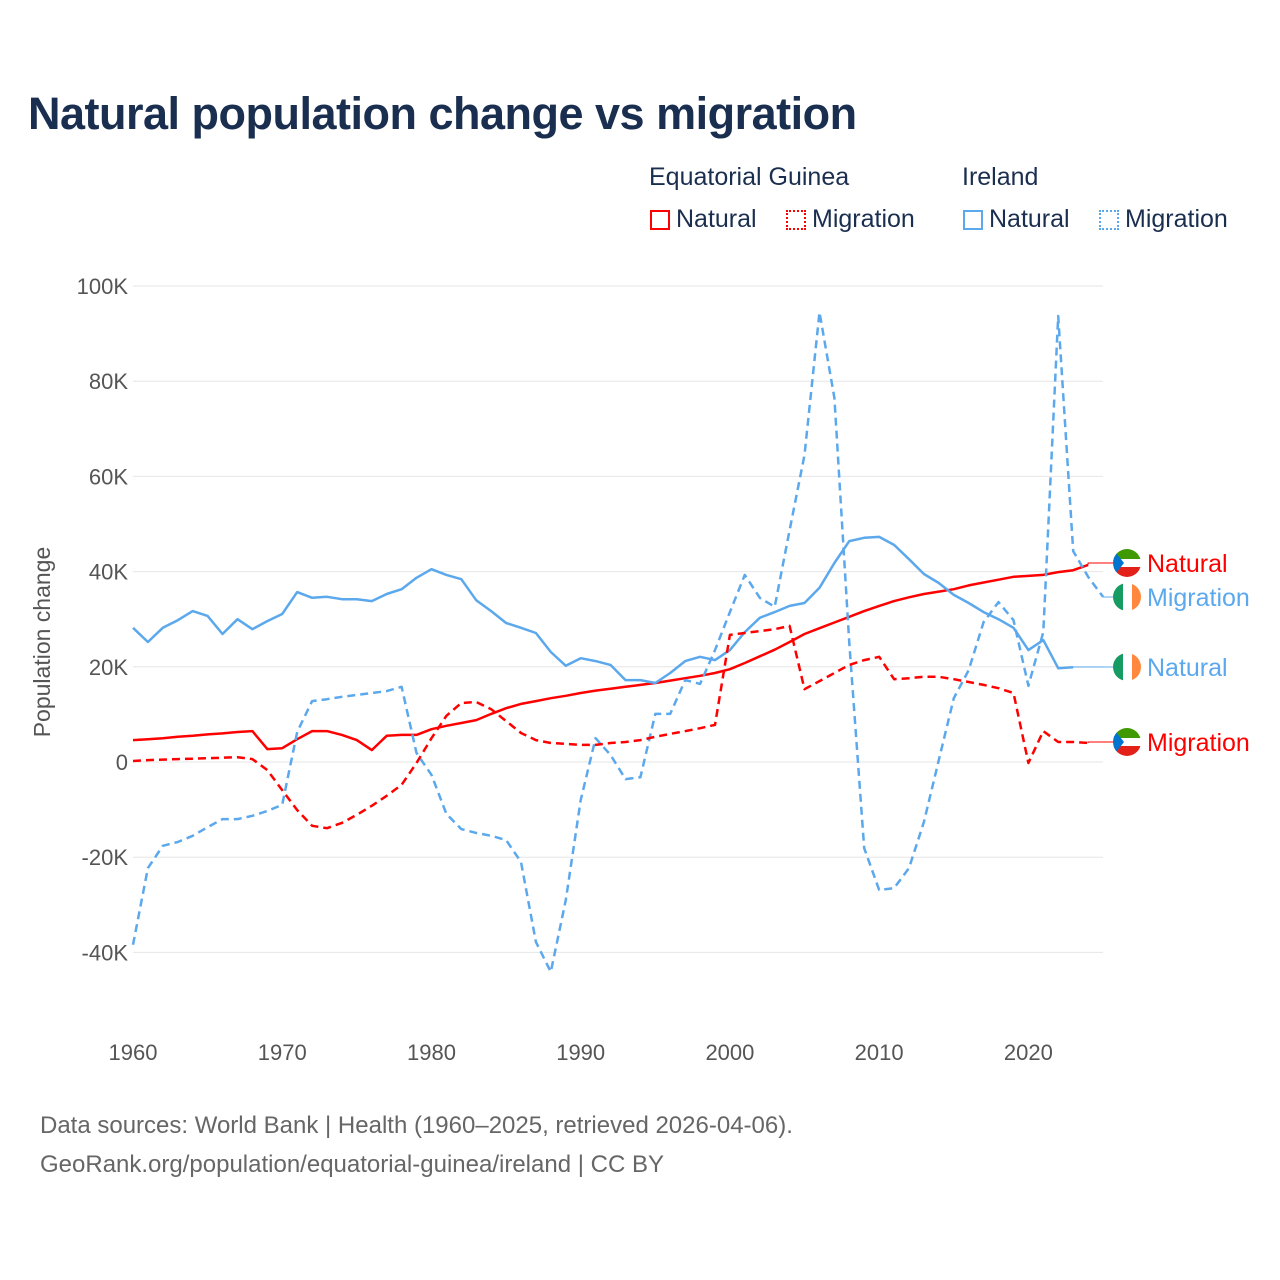  I want to click on y-axis-label: Population change, so click(42, 642).